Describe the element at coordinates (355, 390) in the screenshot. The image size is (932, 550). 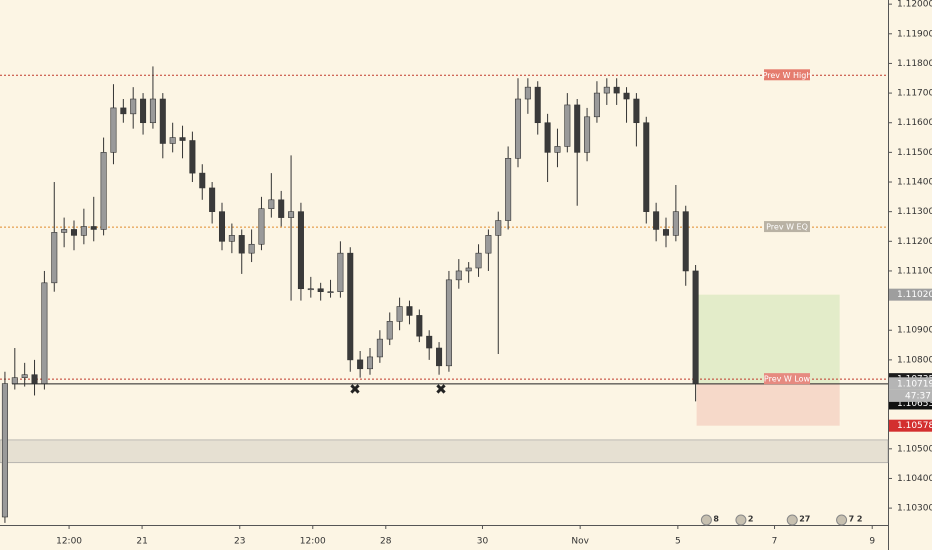
I see `marker-x: ✖` at that location.